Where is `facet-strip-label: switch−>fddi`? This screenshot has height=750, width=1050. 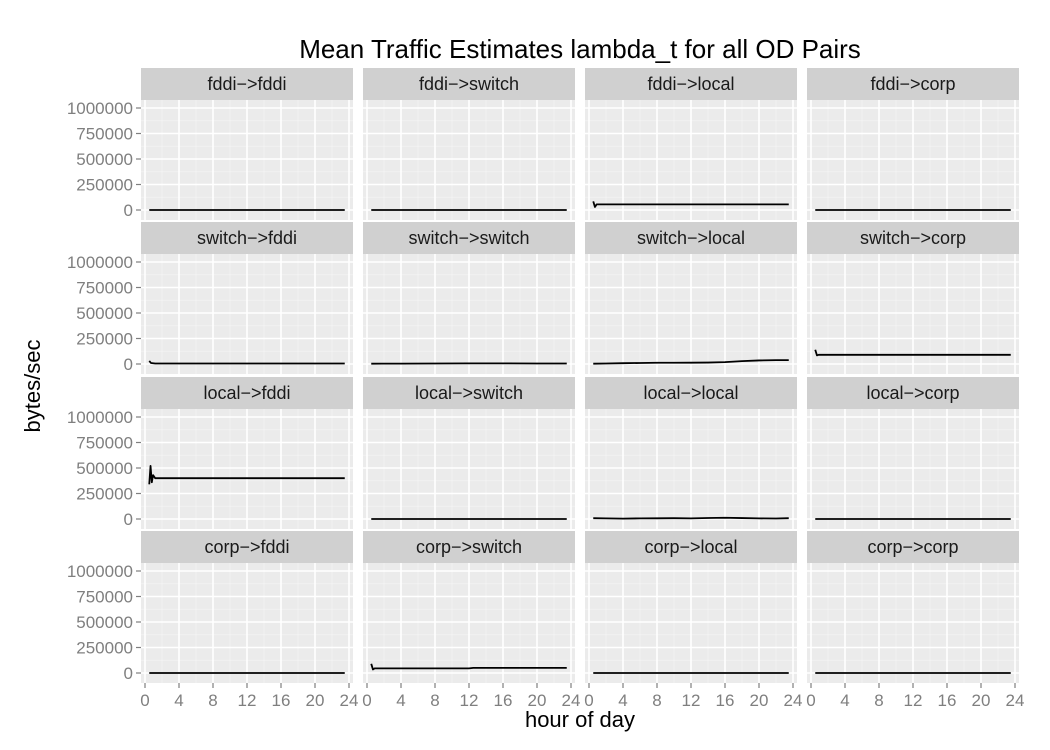 facet-strip-label: switch−>fddi is located at coordinates (247, 238).